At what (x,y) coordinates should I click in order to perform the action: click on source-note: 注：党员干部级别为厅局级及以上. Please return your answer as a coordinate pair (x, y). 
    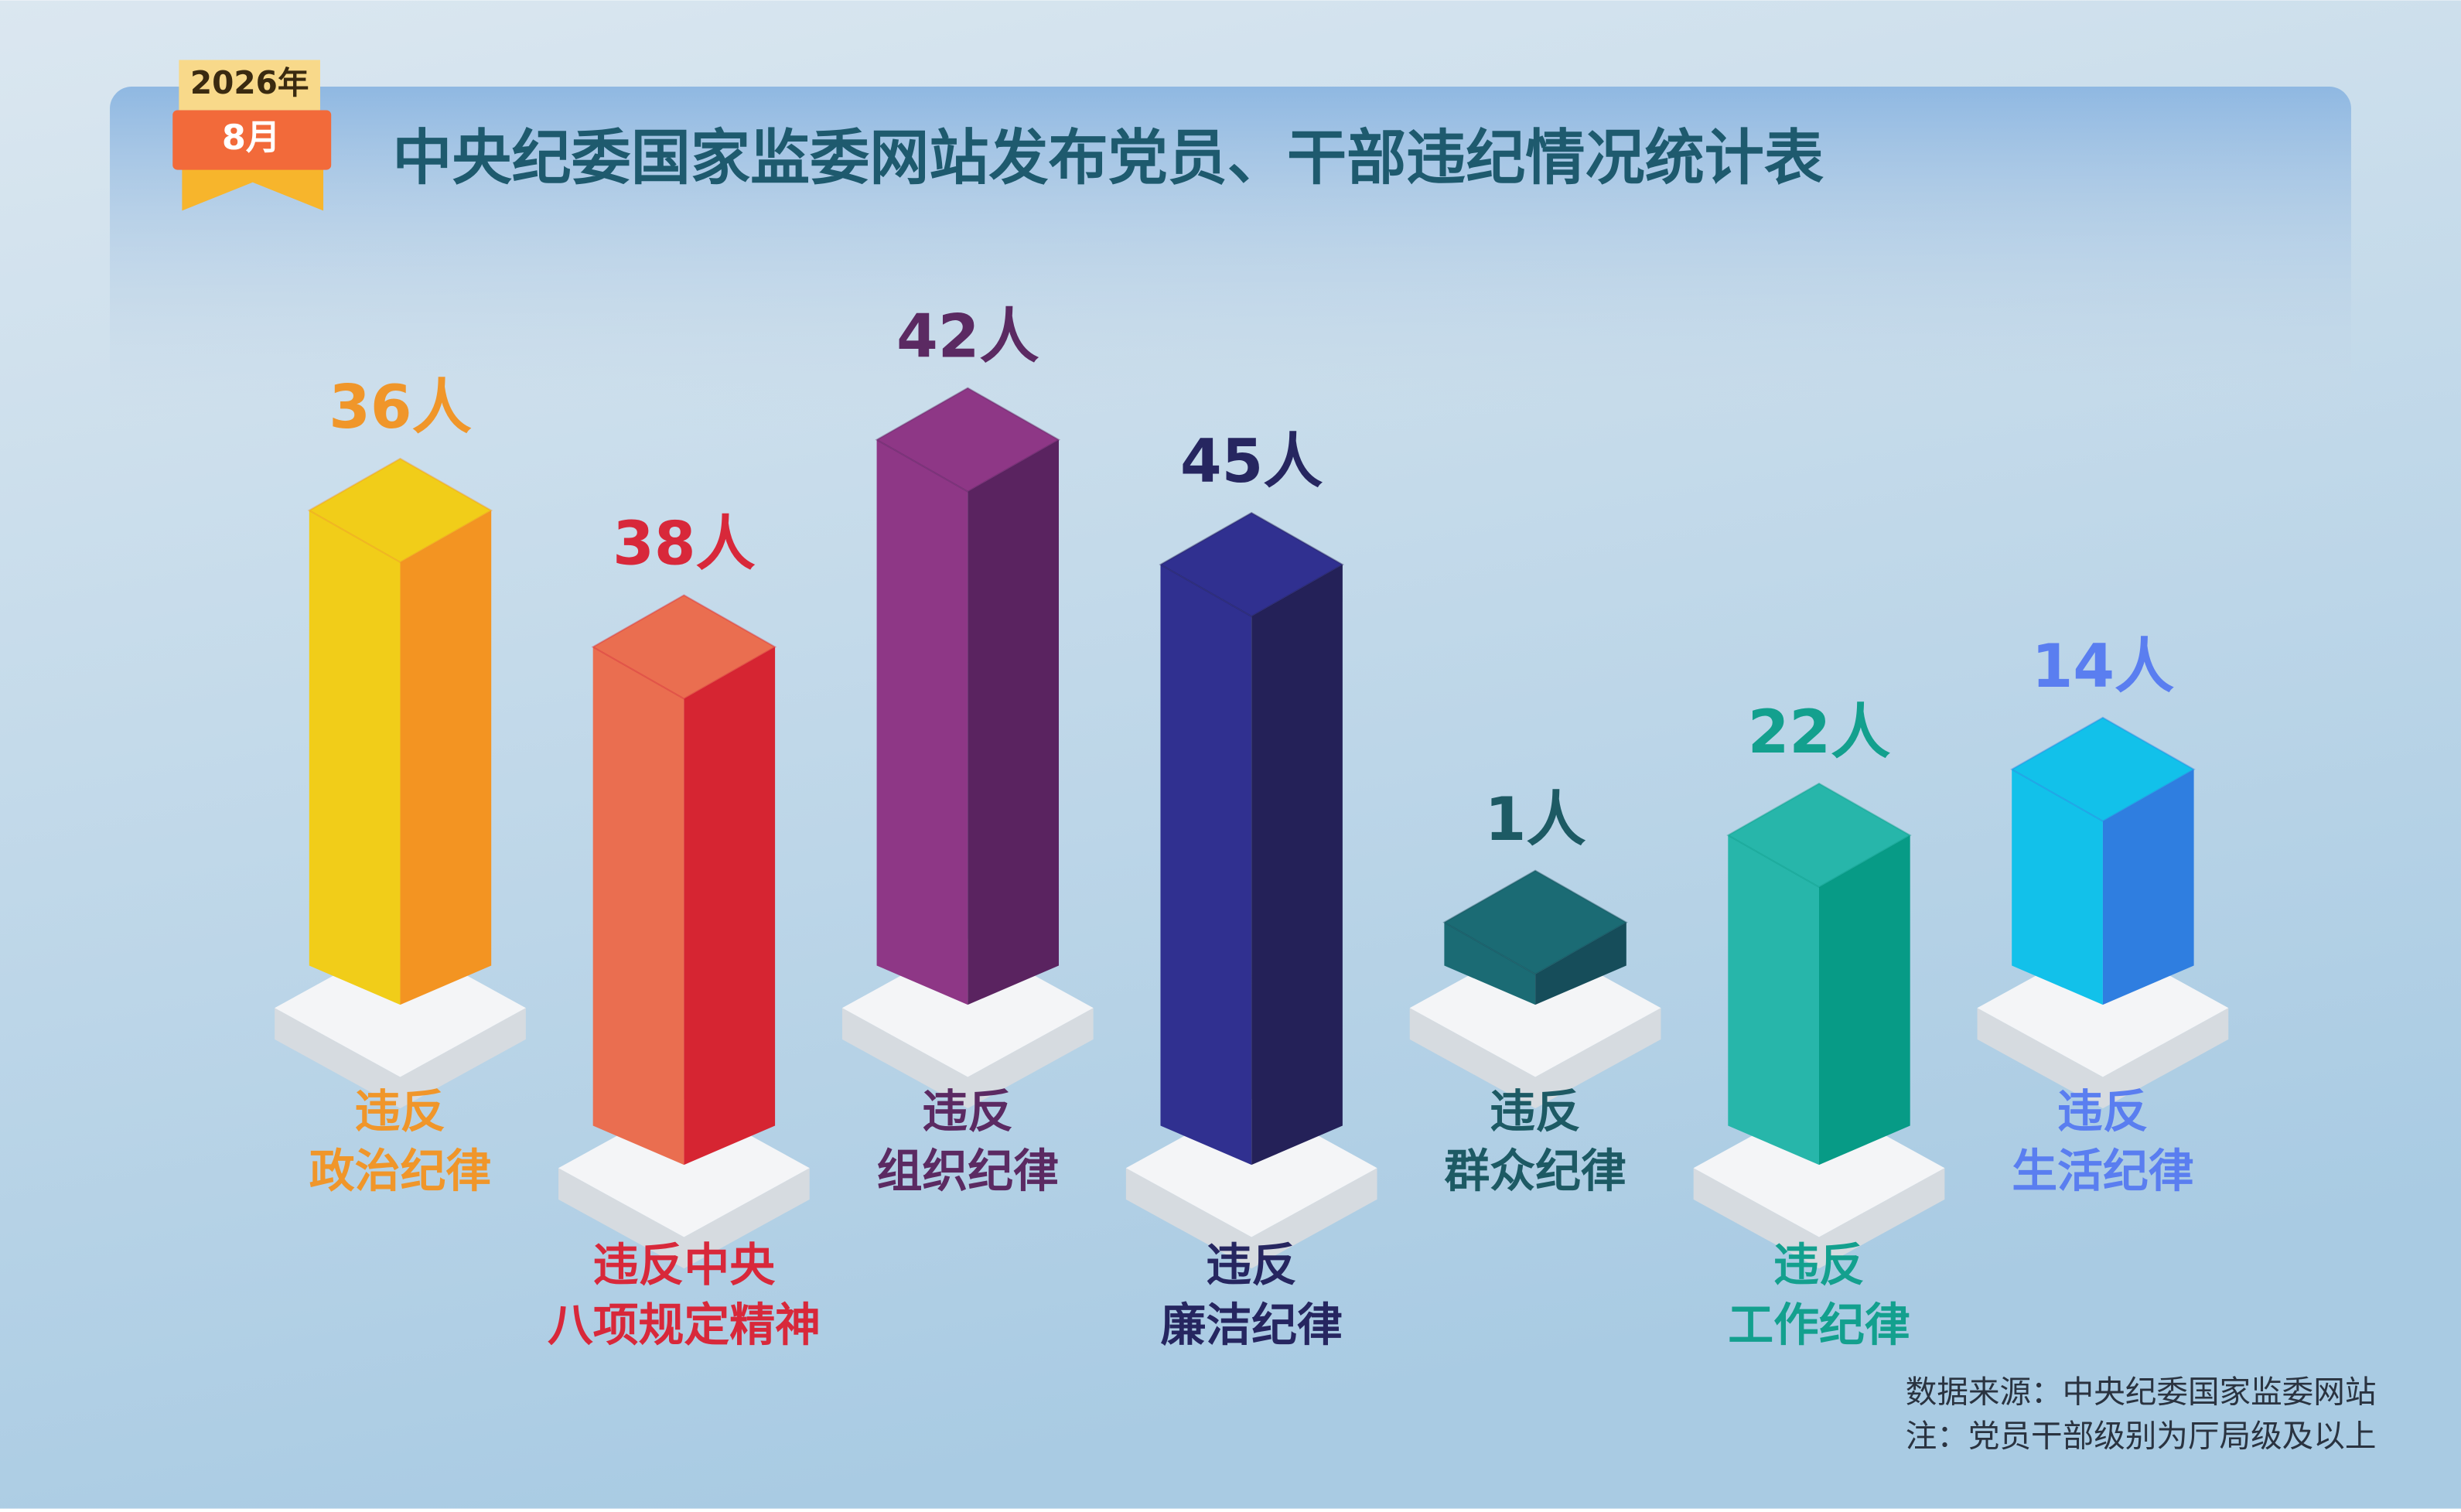
    Looking at the image, I should click on (2141, 1435).